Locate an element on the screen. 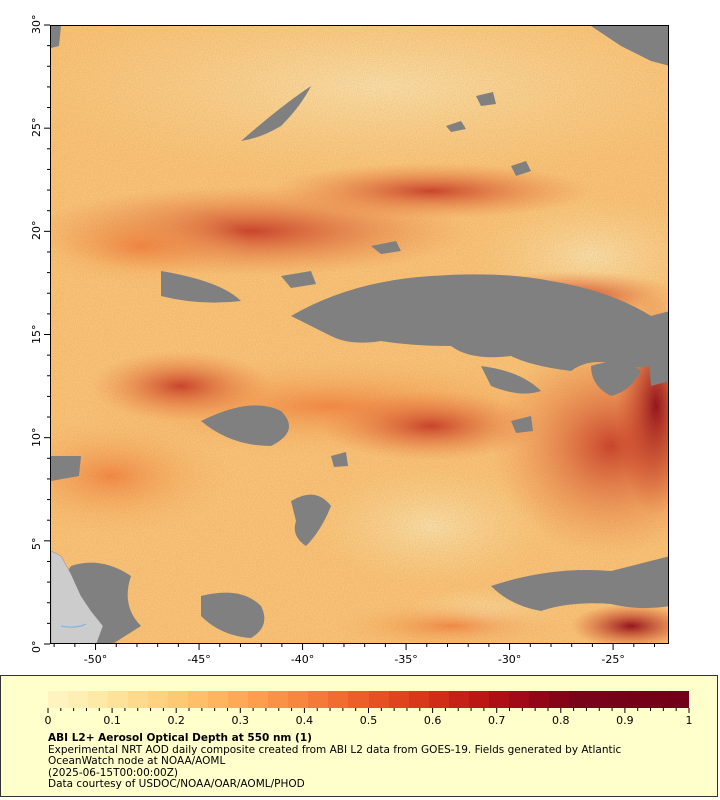 This screenshot has height=800, width=720. x-axis-label: -30° is located at coordinates (509, 659).